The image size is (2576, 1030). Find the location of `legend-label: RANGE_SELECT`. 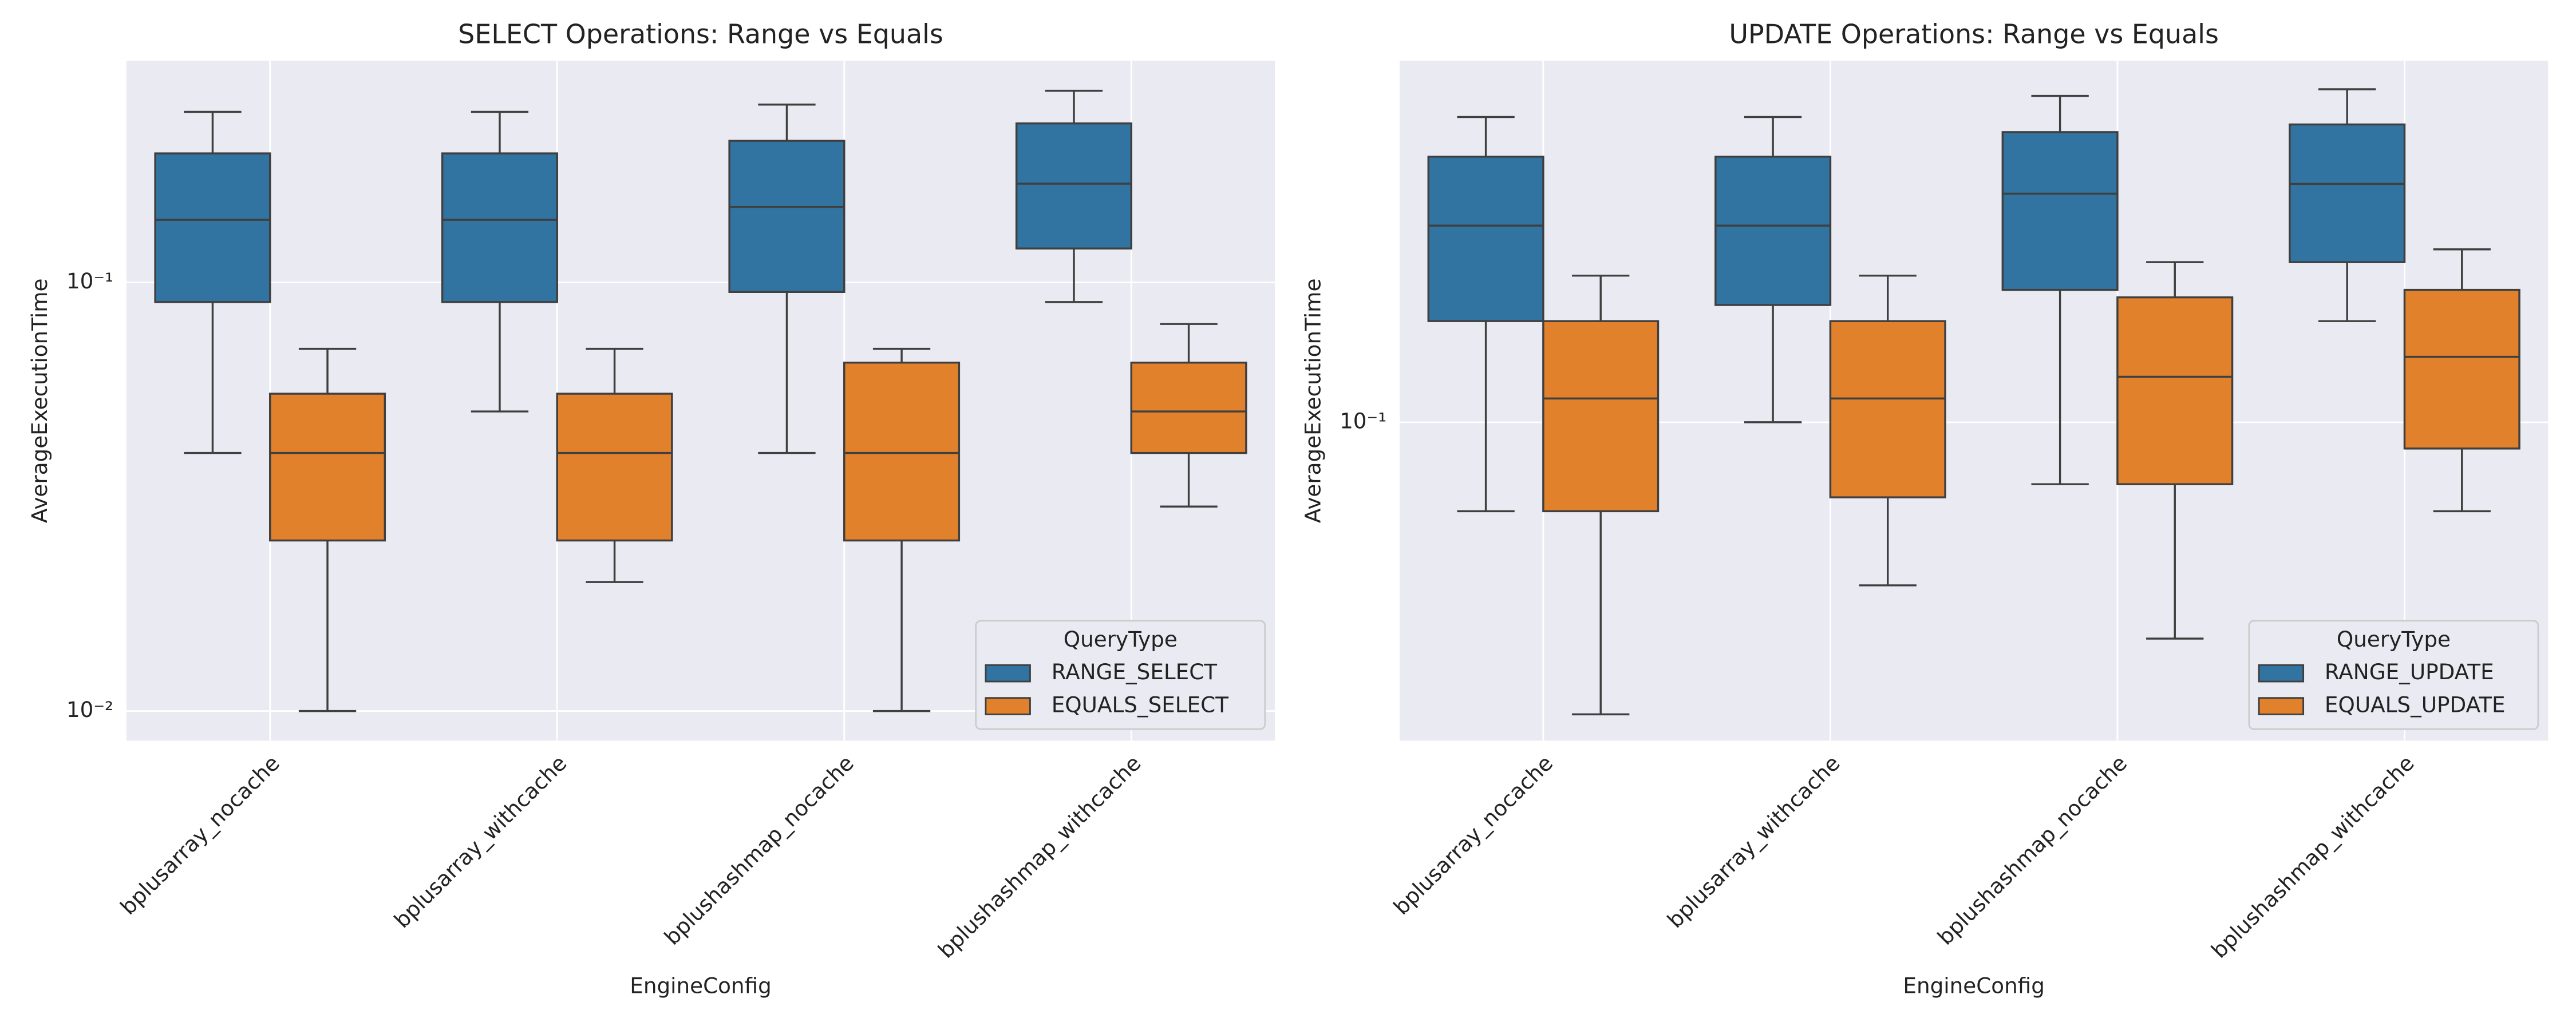

legend-label: RANGE_SELECT is located at coordinates (1135, 671).